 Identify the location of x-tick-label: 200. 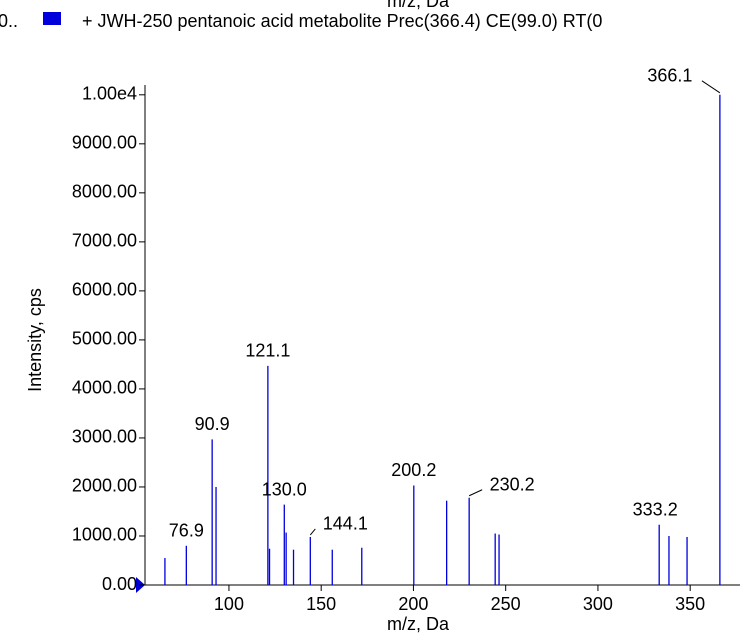
(413, 604).